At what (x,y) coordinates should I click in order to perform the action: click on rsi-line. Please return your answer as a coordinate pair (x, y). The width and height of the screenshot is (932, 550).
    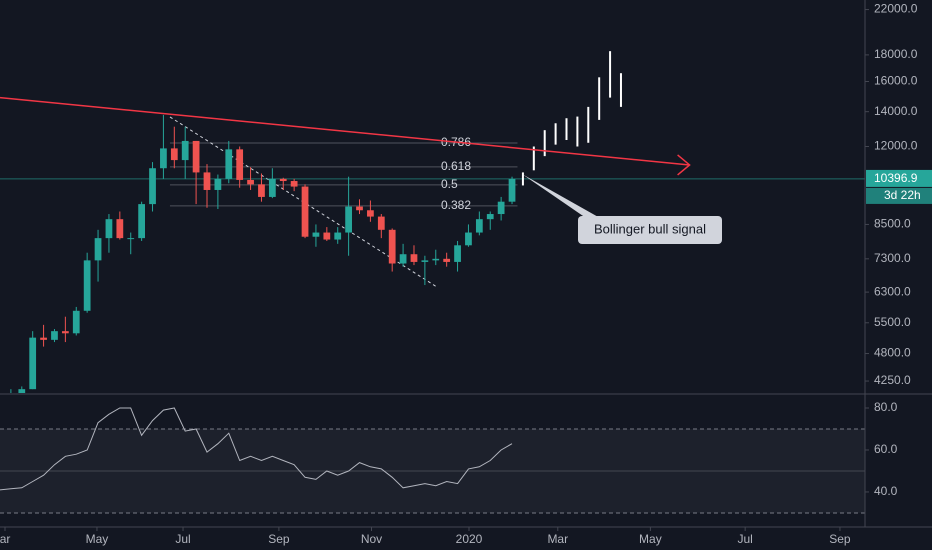
    Looking at the image, I should click on (256, 449).